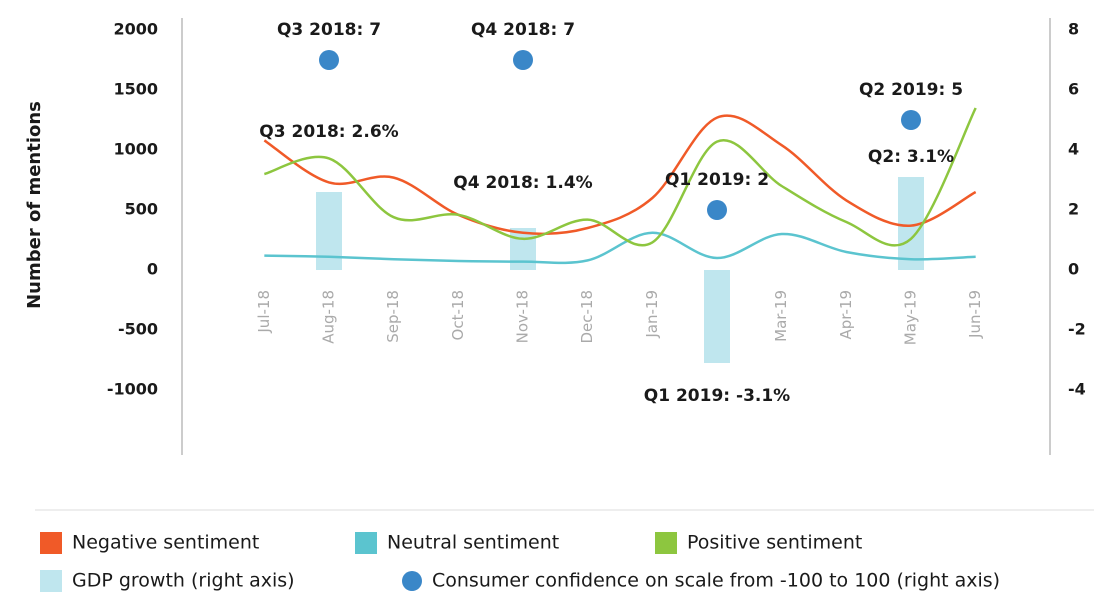 This screenshot has width=1094, height=592. What do you see at coordinates (523, 30) in the screenshot?
I see `annotation: Q4 2018: 7` at bounding box center [523, 30].